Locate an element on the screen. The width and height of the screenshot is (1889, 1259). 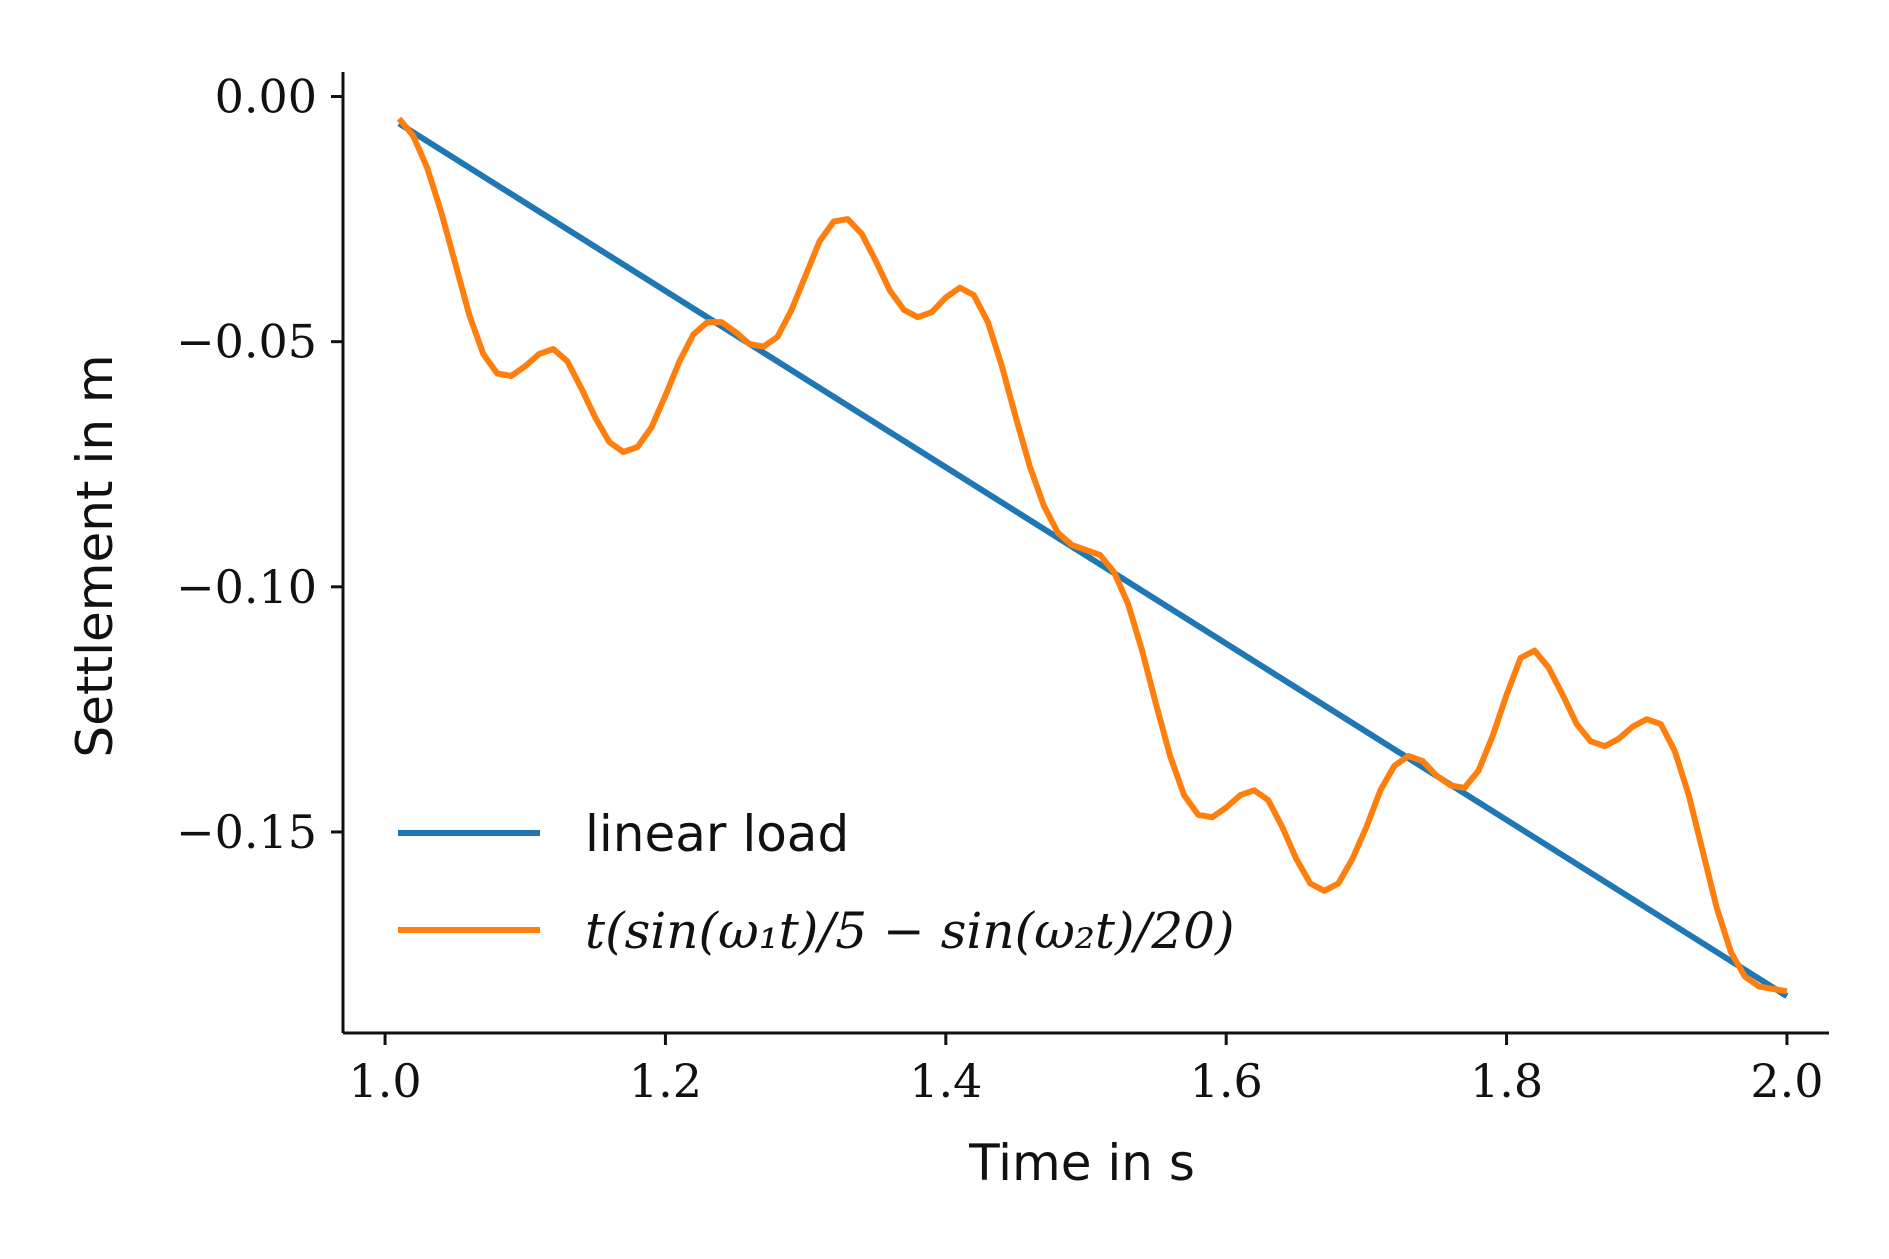
x-tick-label: 1.4 is located at coordinates (945, 1081).